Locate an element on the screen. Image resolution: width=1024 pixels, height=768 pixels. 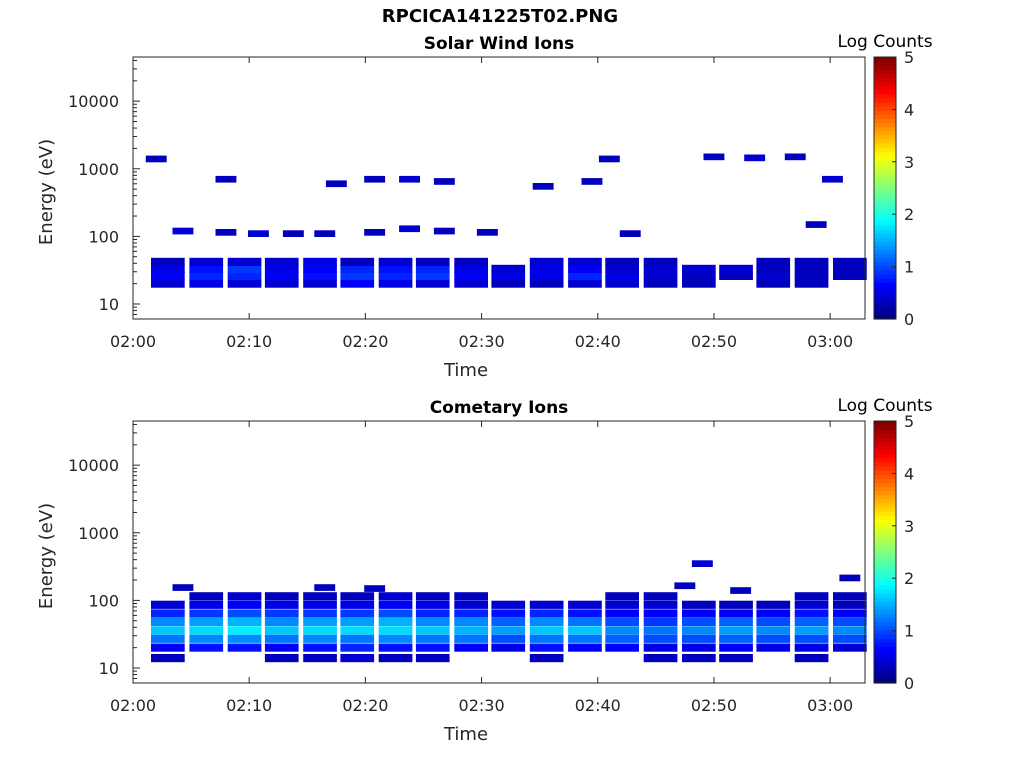
colorbar-tick-label: 3 is located at coordinates (909, 162).